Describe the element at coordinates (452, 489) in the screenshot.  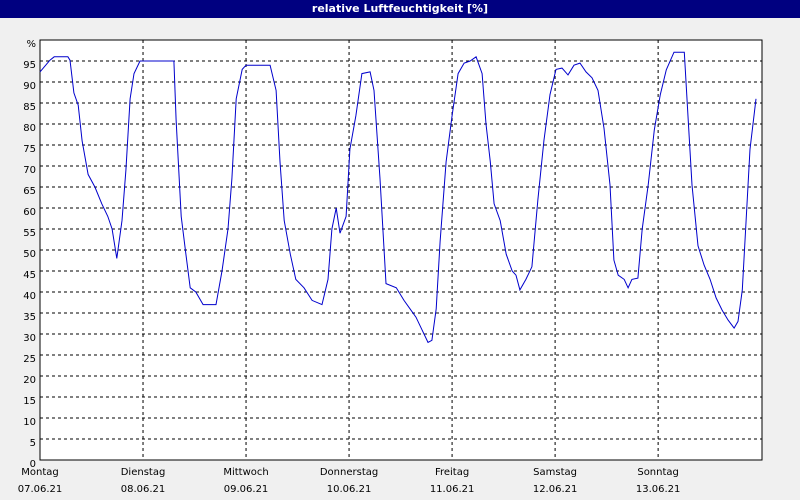
I see `x-tick-date: 11.06.21` at that location.